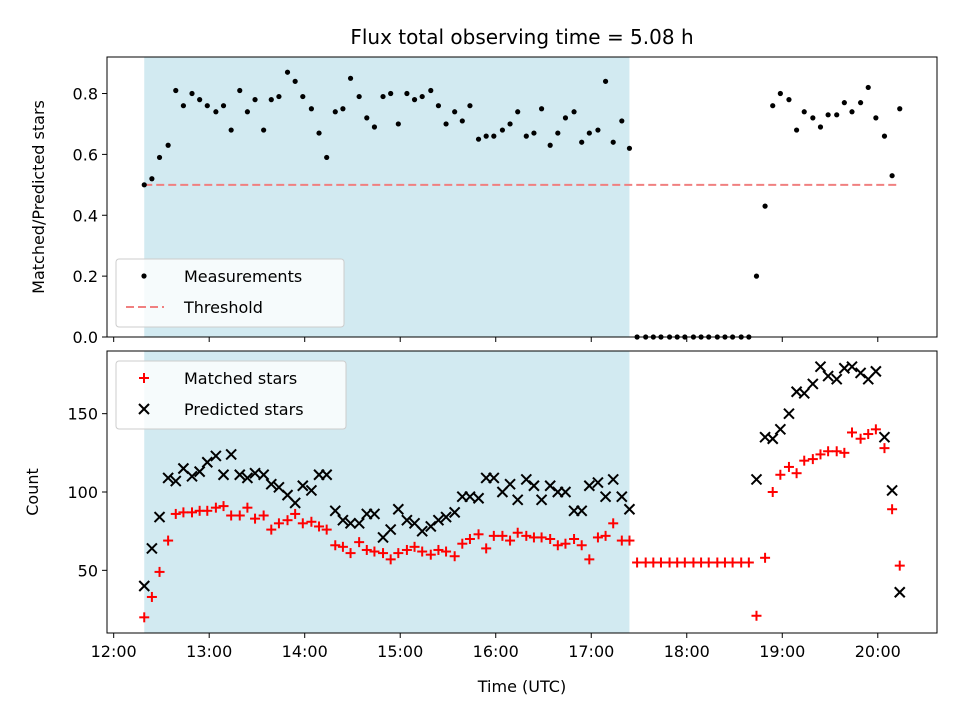 The width and height of the screenshot is (960, 720). Describe the element at coordinates (209, 651) in the screenshot. I see `x-tick-label: 13:00` at that location.